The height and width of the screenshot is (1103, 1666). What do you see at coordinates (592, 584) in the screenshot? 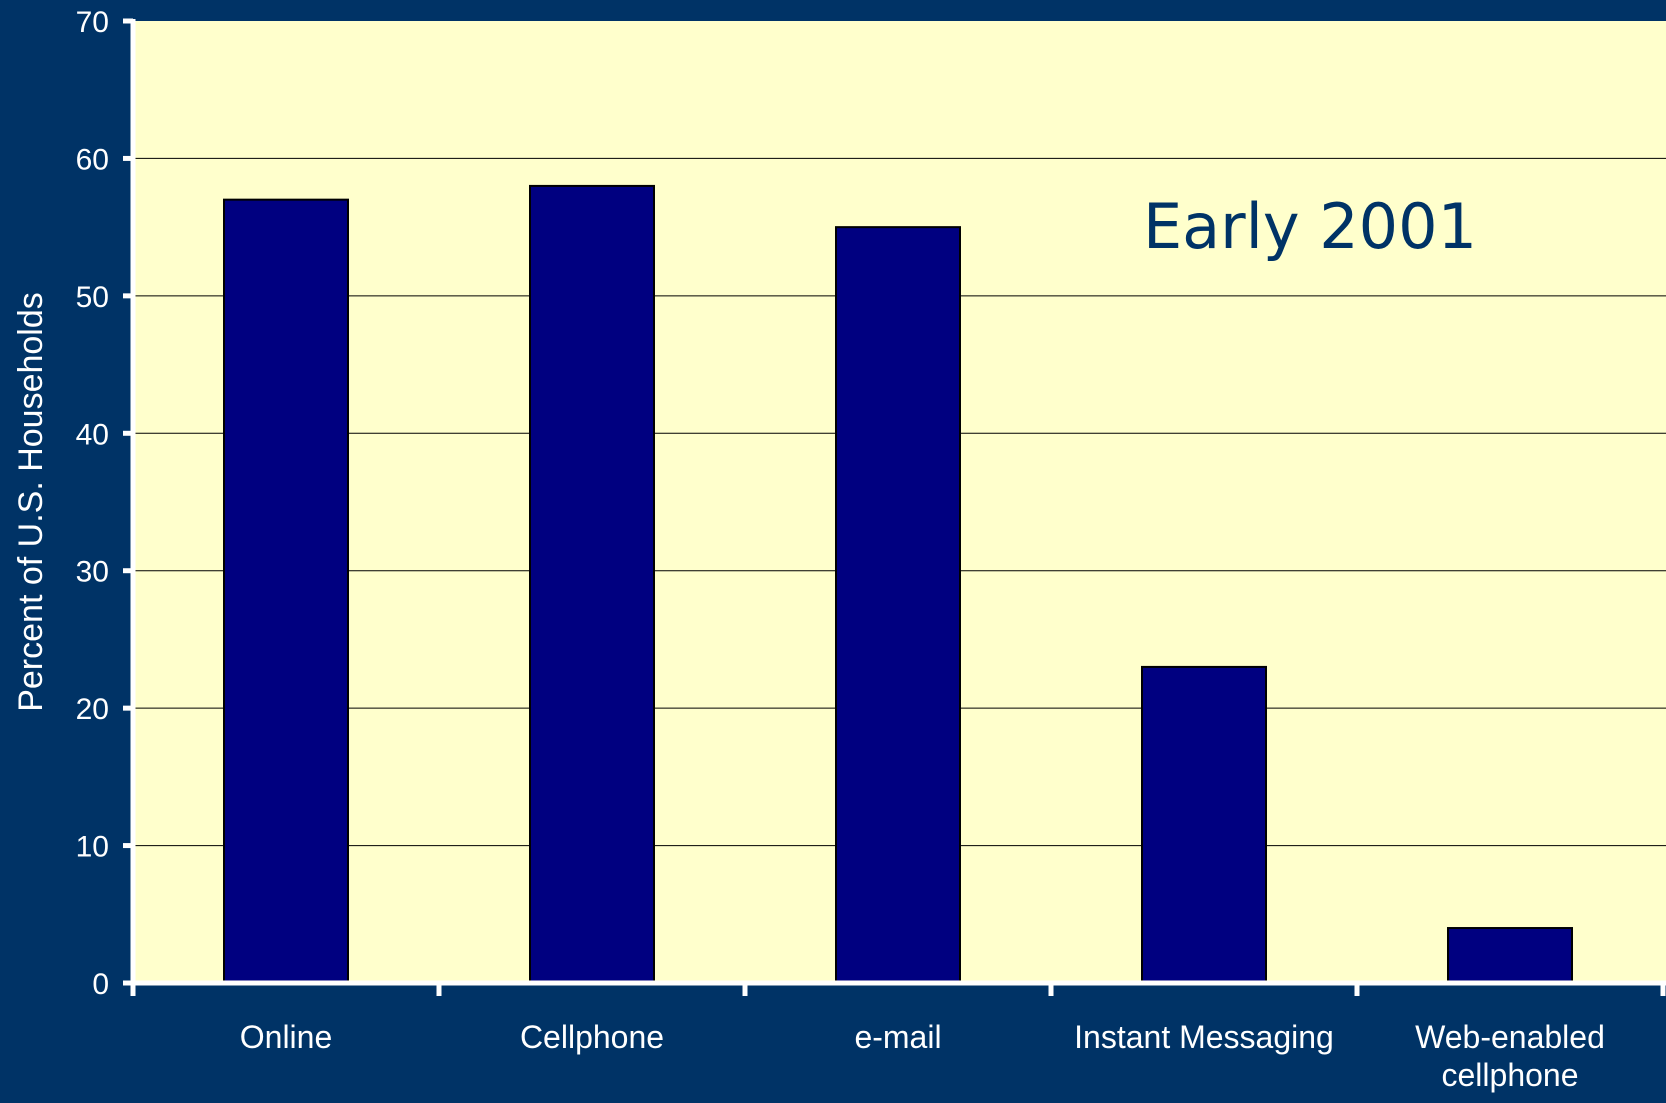
I see `bar-cellphone` at bounding box center [592, 584].